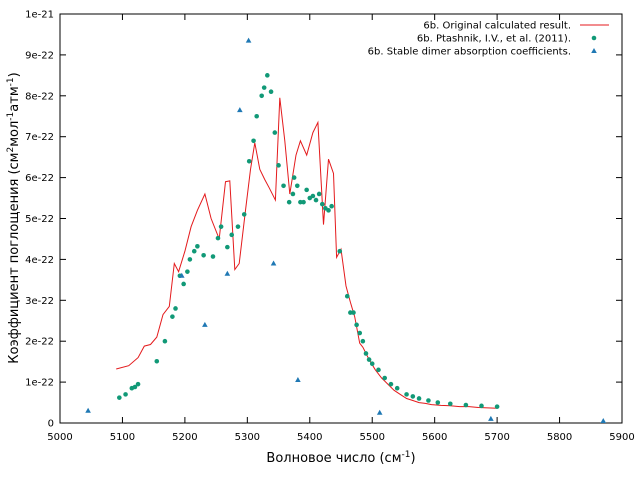  What do you see at coordinates (51, 424) in the screenshot?
I see `y-tick-label: 0` at bounding box center [51, 424].